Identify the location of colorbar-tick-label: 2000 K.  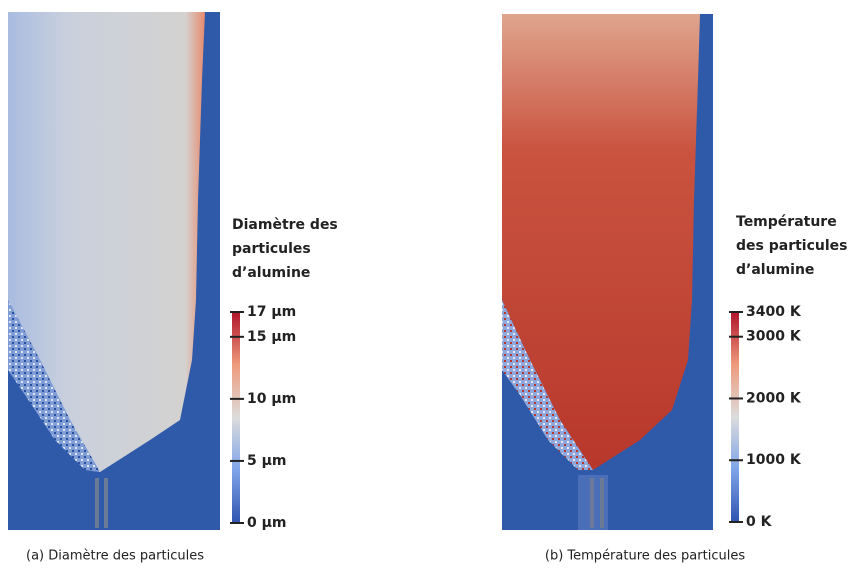
(774, 398).